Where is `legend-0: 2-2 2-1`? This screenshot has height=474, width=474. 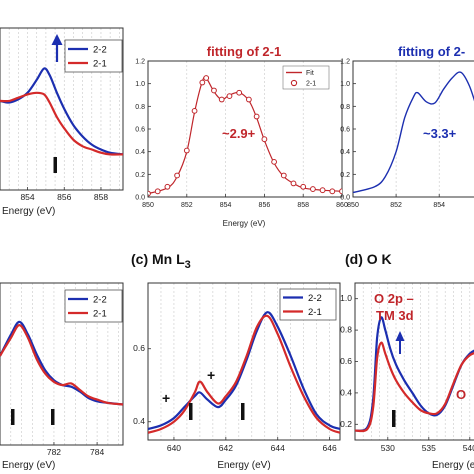
legend-0: 2-2 2-1 is located at coordinates (93, 56).